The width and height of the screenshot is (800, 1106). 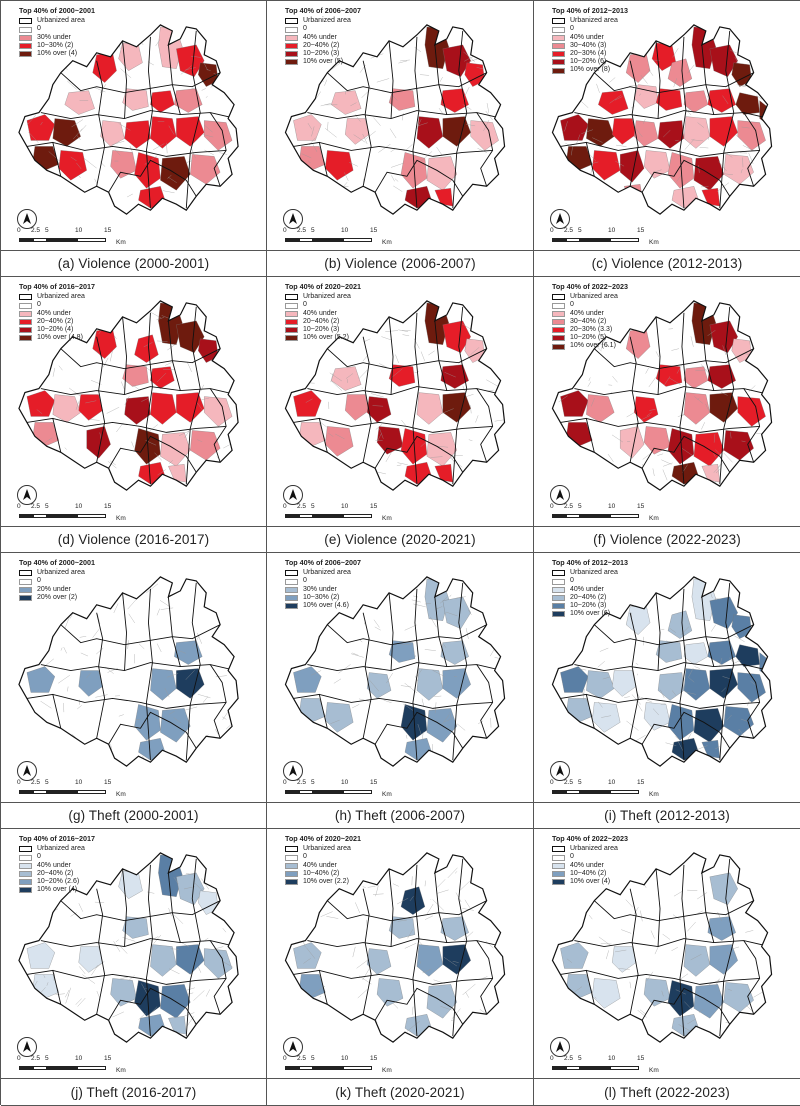 I want to click on legend-entry: 10~20% (3), so click(x=323, y=54).